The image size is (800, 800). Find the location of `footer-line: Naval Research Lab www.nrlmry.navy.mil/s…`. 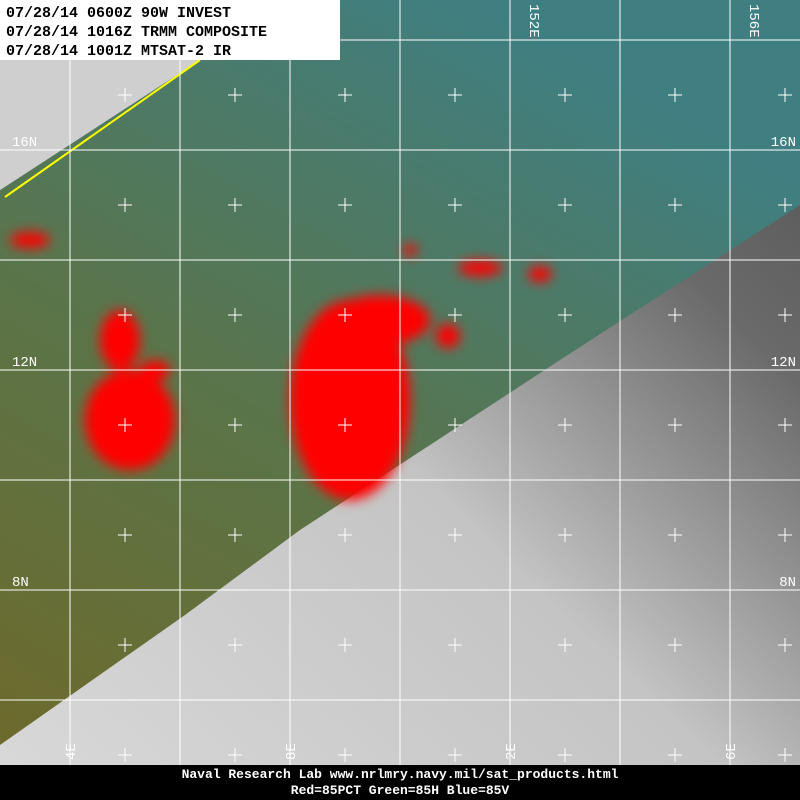

footer-line: Naval Research Lab www.nrlmry.navy.mil/s… is located at coordinates (400, 774).